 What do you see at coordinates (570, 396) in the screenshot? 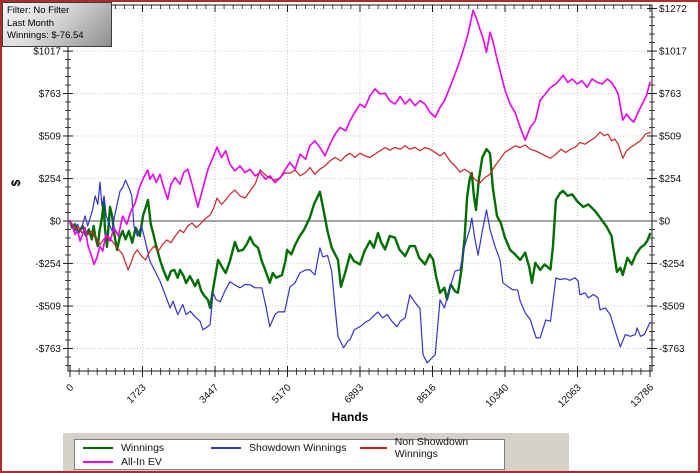
I see `svg-text: 12063` at bounding box center [570, 396].